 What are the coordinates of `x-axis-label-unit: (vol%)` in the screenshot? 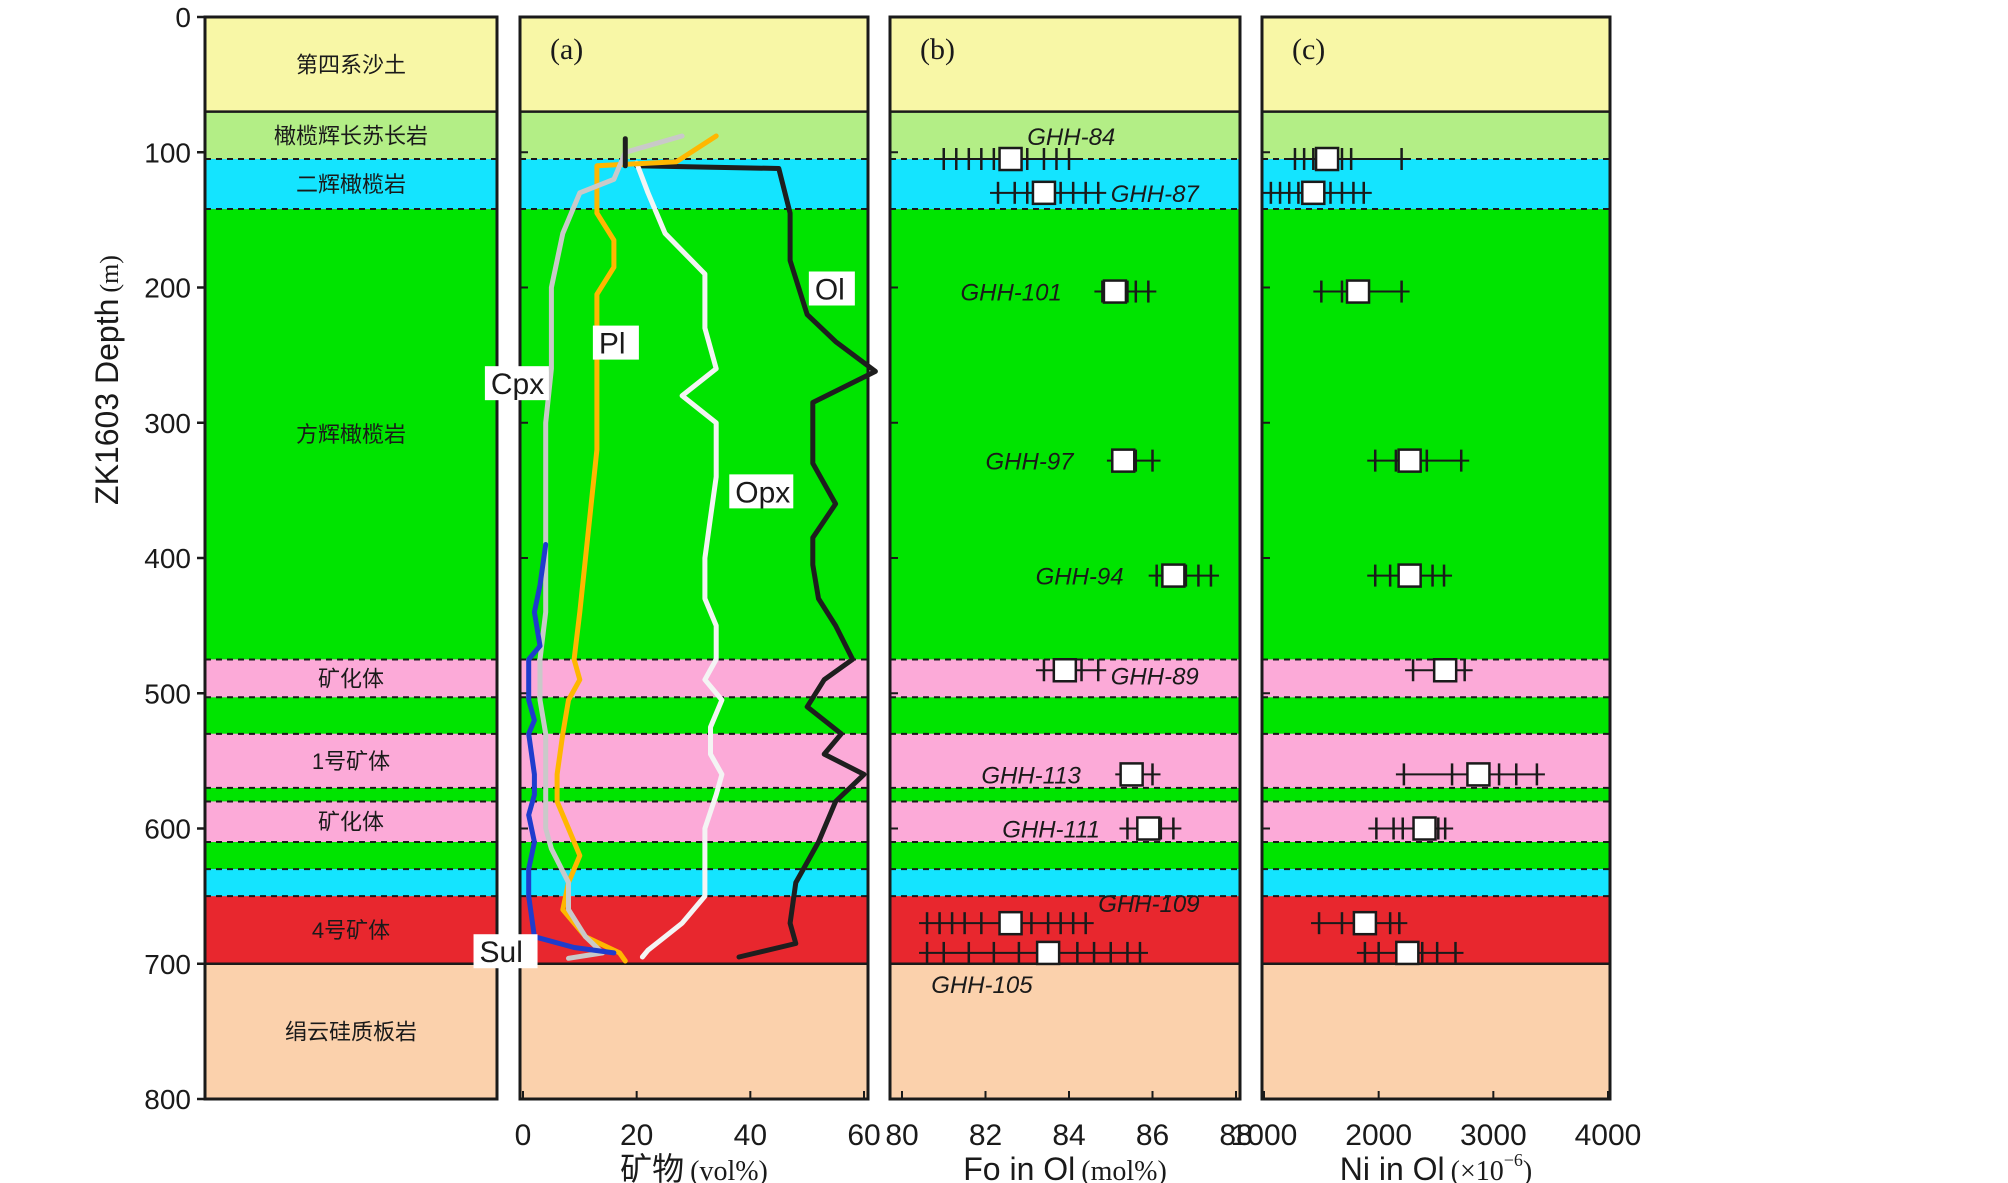 It's located at (729, 1169).